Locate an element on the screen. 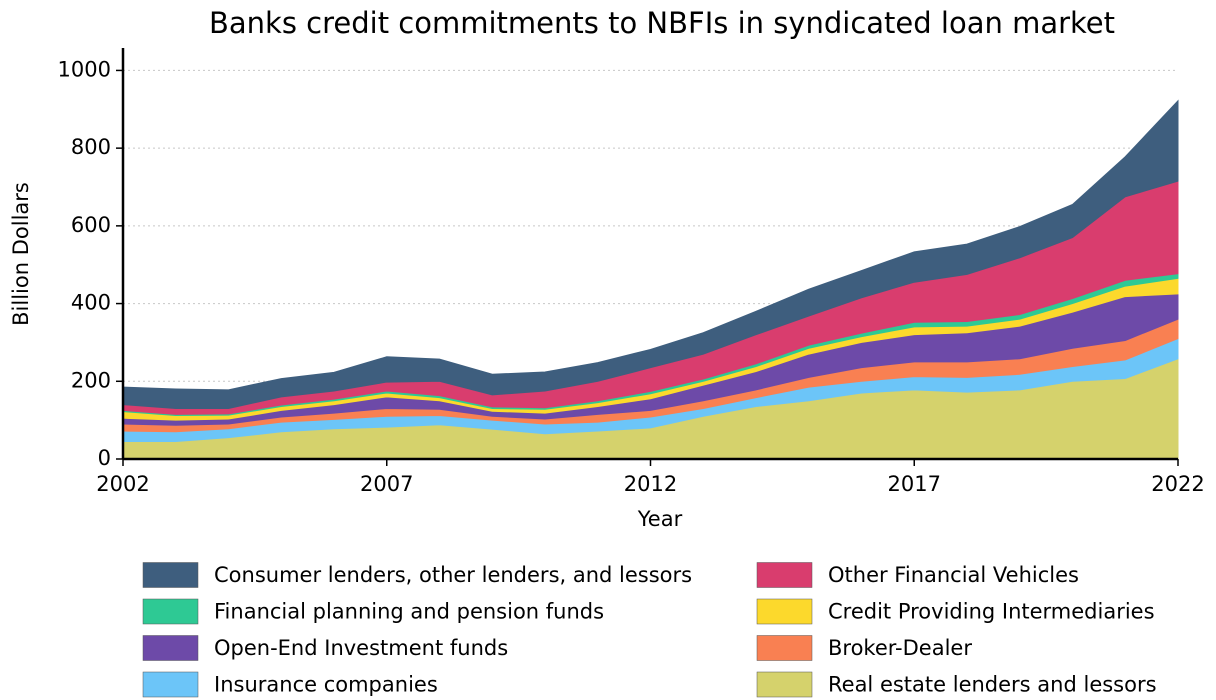 The image size is (1216, 700). x-tick-label: 2022 is located at coordinates (1177, 484).